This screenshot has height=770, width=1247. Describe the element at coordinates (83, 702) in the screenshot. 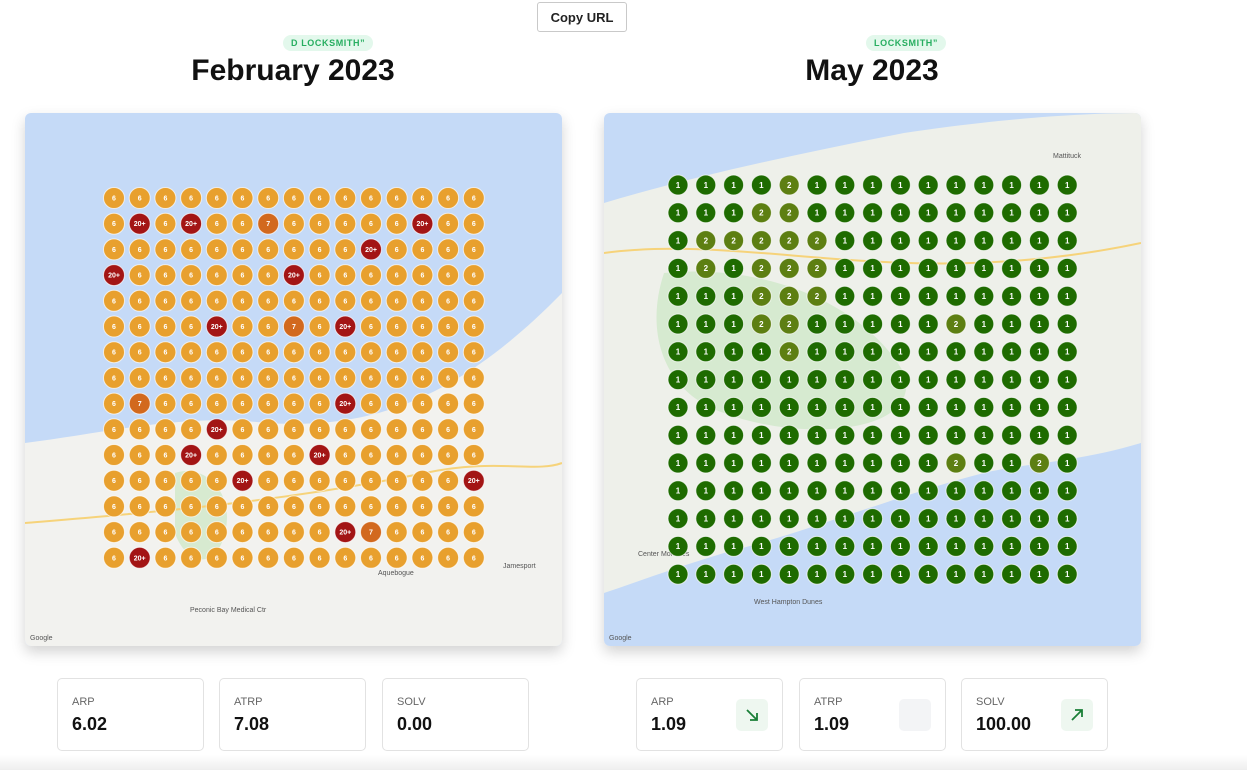

I see `stat-label: ARP` at that location.